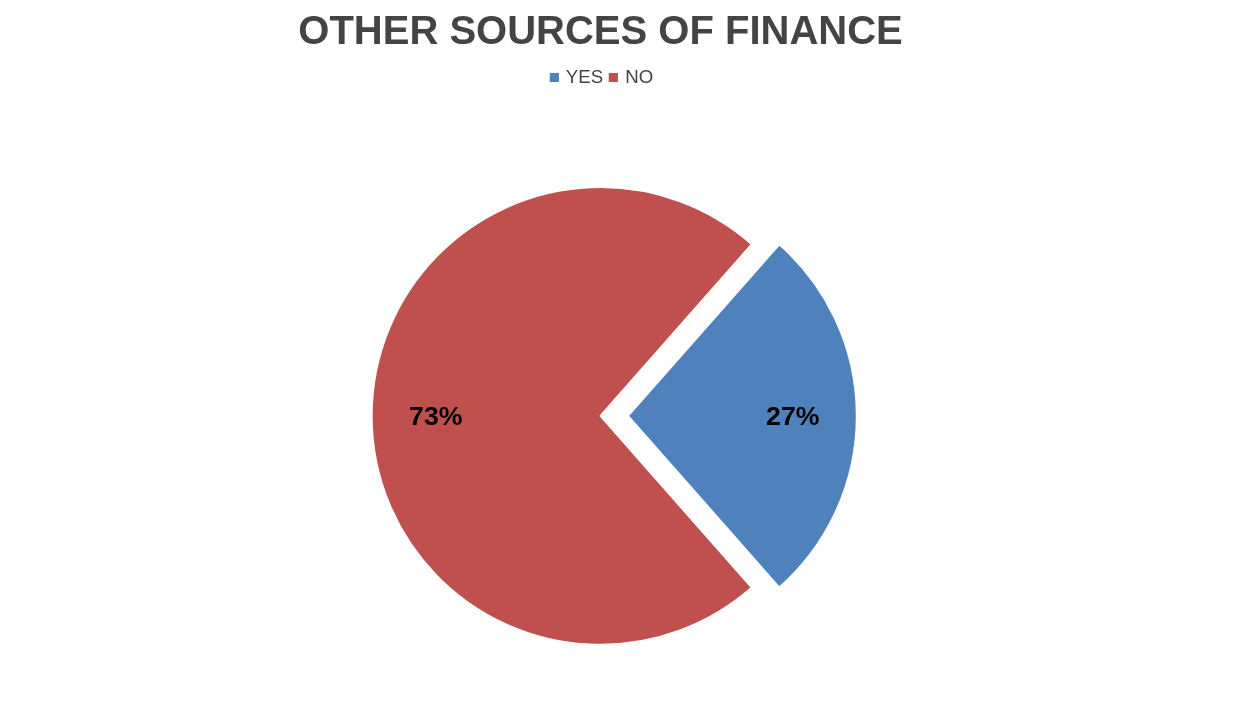  What do you see at coordinates (584, 77) in the screenshot?
I see `legend-label: YES` at bounding box center [584, 77].